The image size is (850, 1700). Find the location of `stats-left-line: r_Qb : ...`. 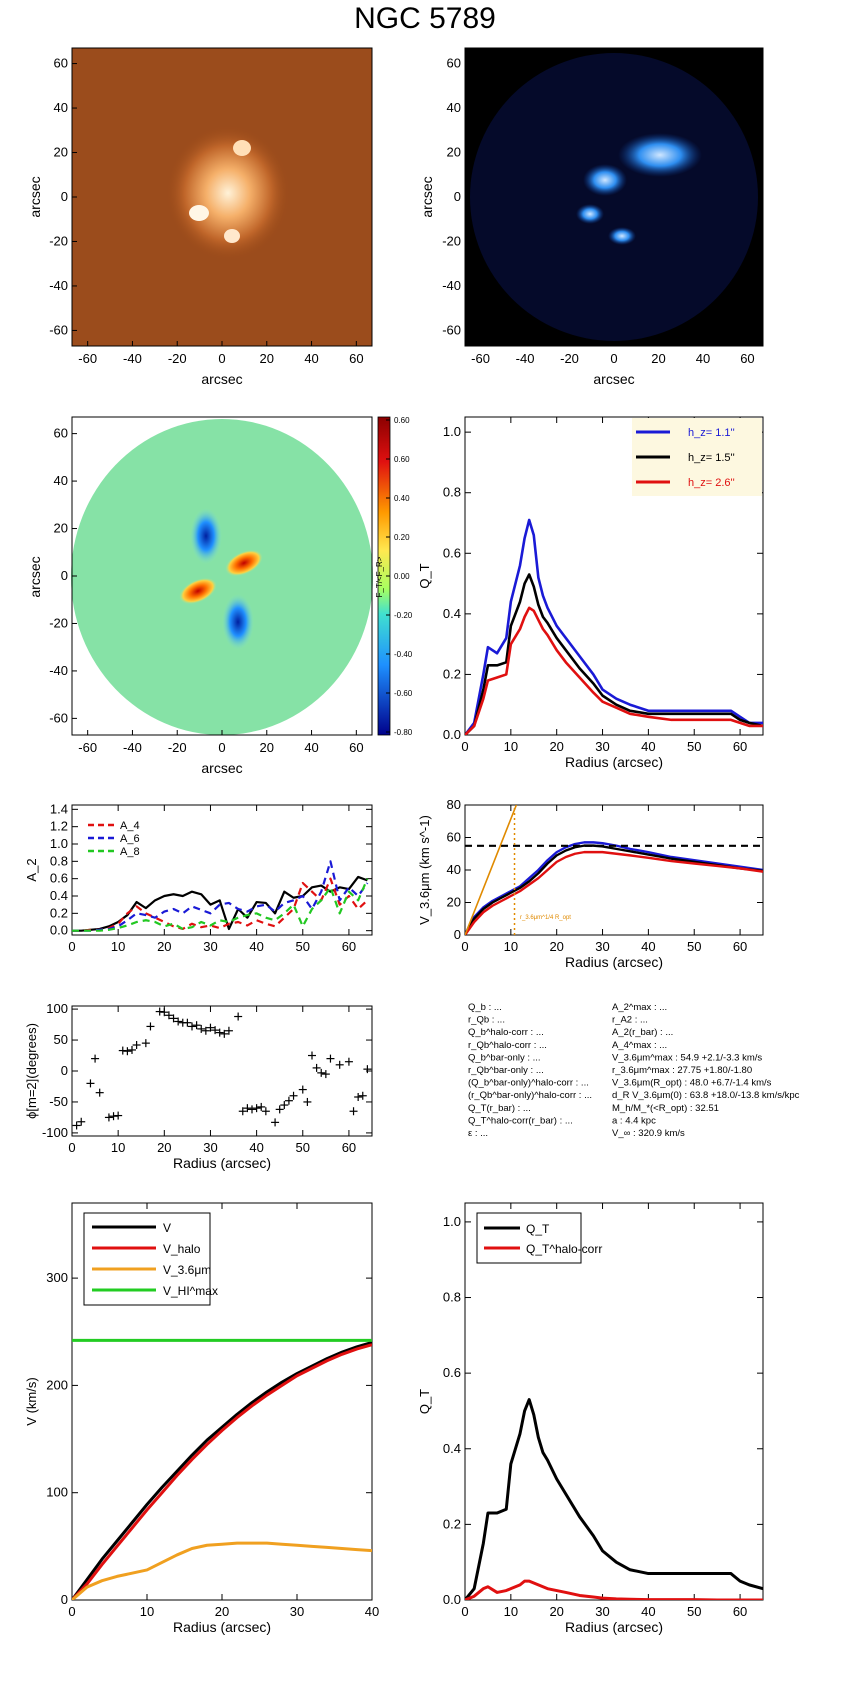

stats-left-line: r_Qb : ... is located at coordinates (486, 1020).